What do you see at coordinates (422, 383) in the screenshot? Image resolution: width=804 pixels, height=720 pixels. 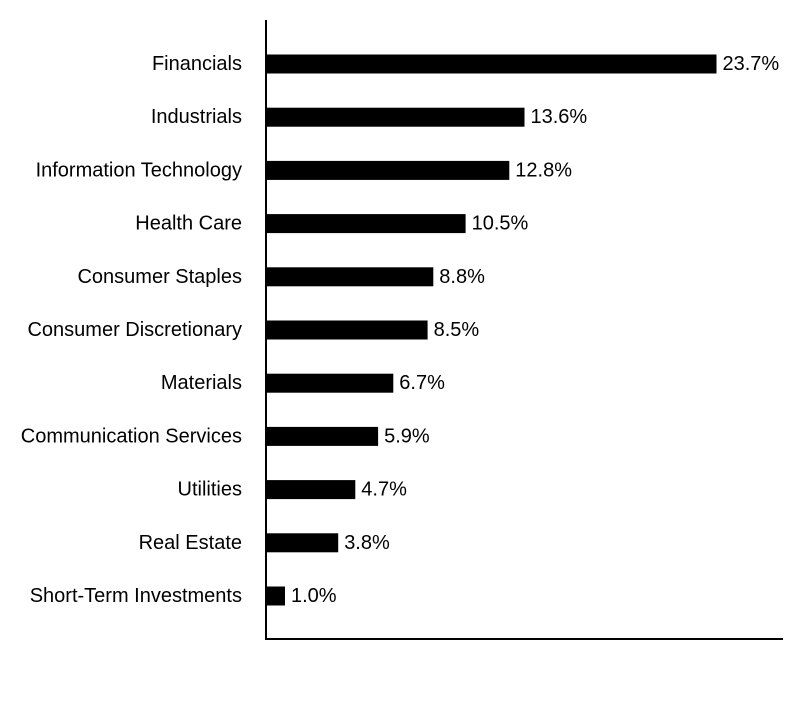 I see `value-label: 6.7%` at bounding box center [422, 383].